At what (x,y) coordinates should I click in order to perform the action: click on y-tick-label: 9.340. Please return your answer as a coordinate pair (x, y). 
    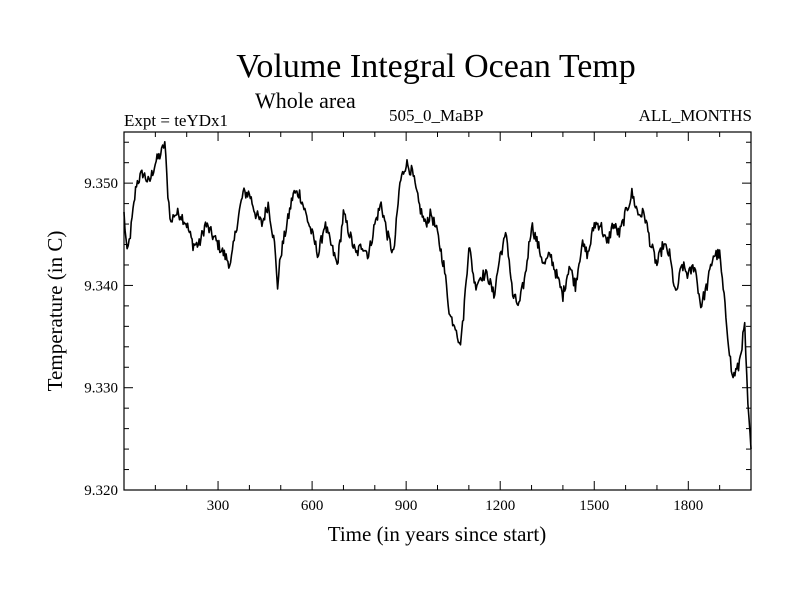
    Looking at the image, I should click on (101, 286).